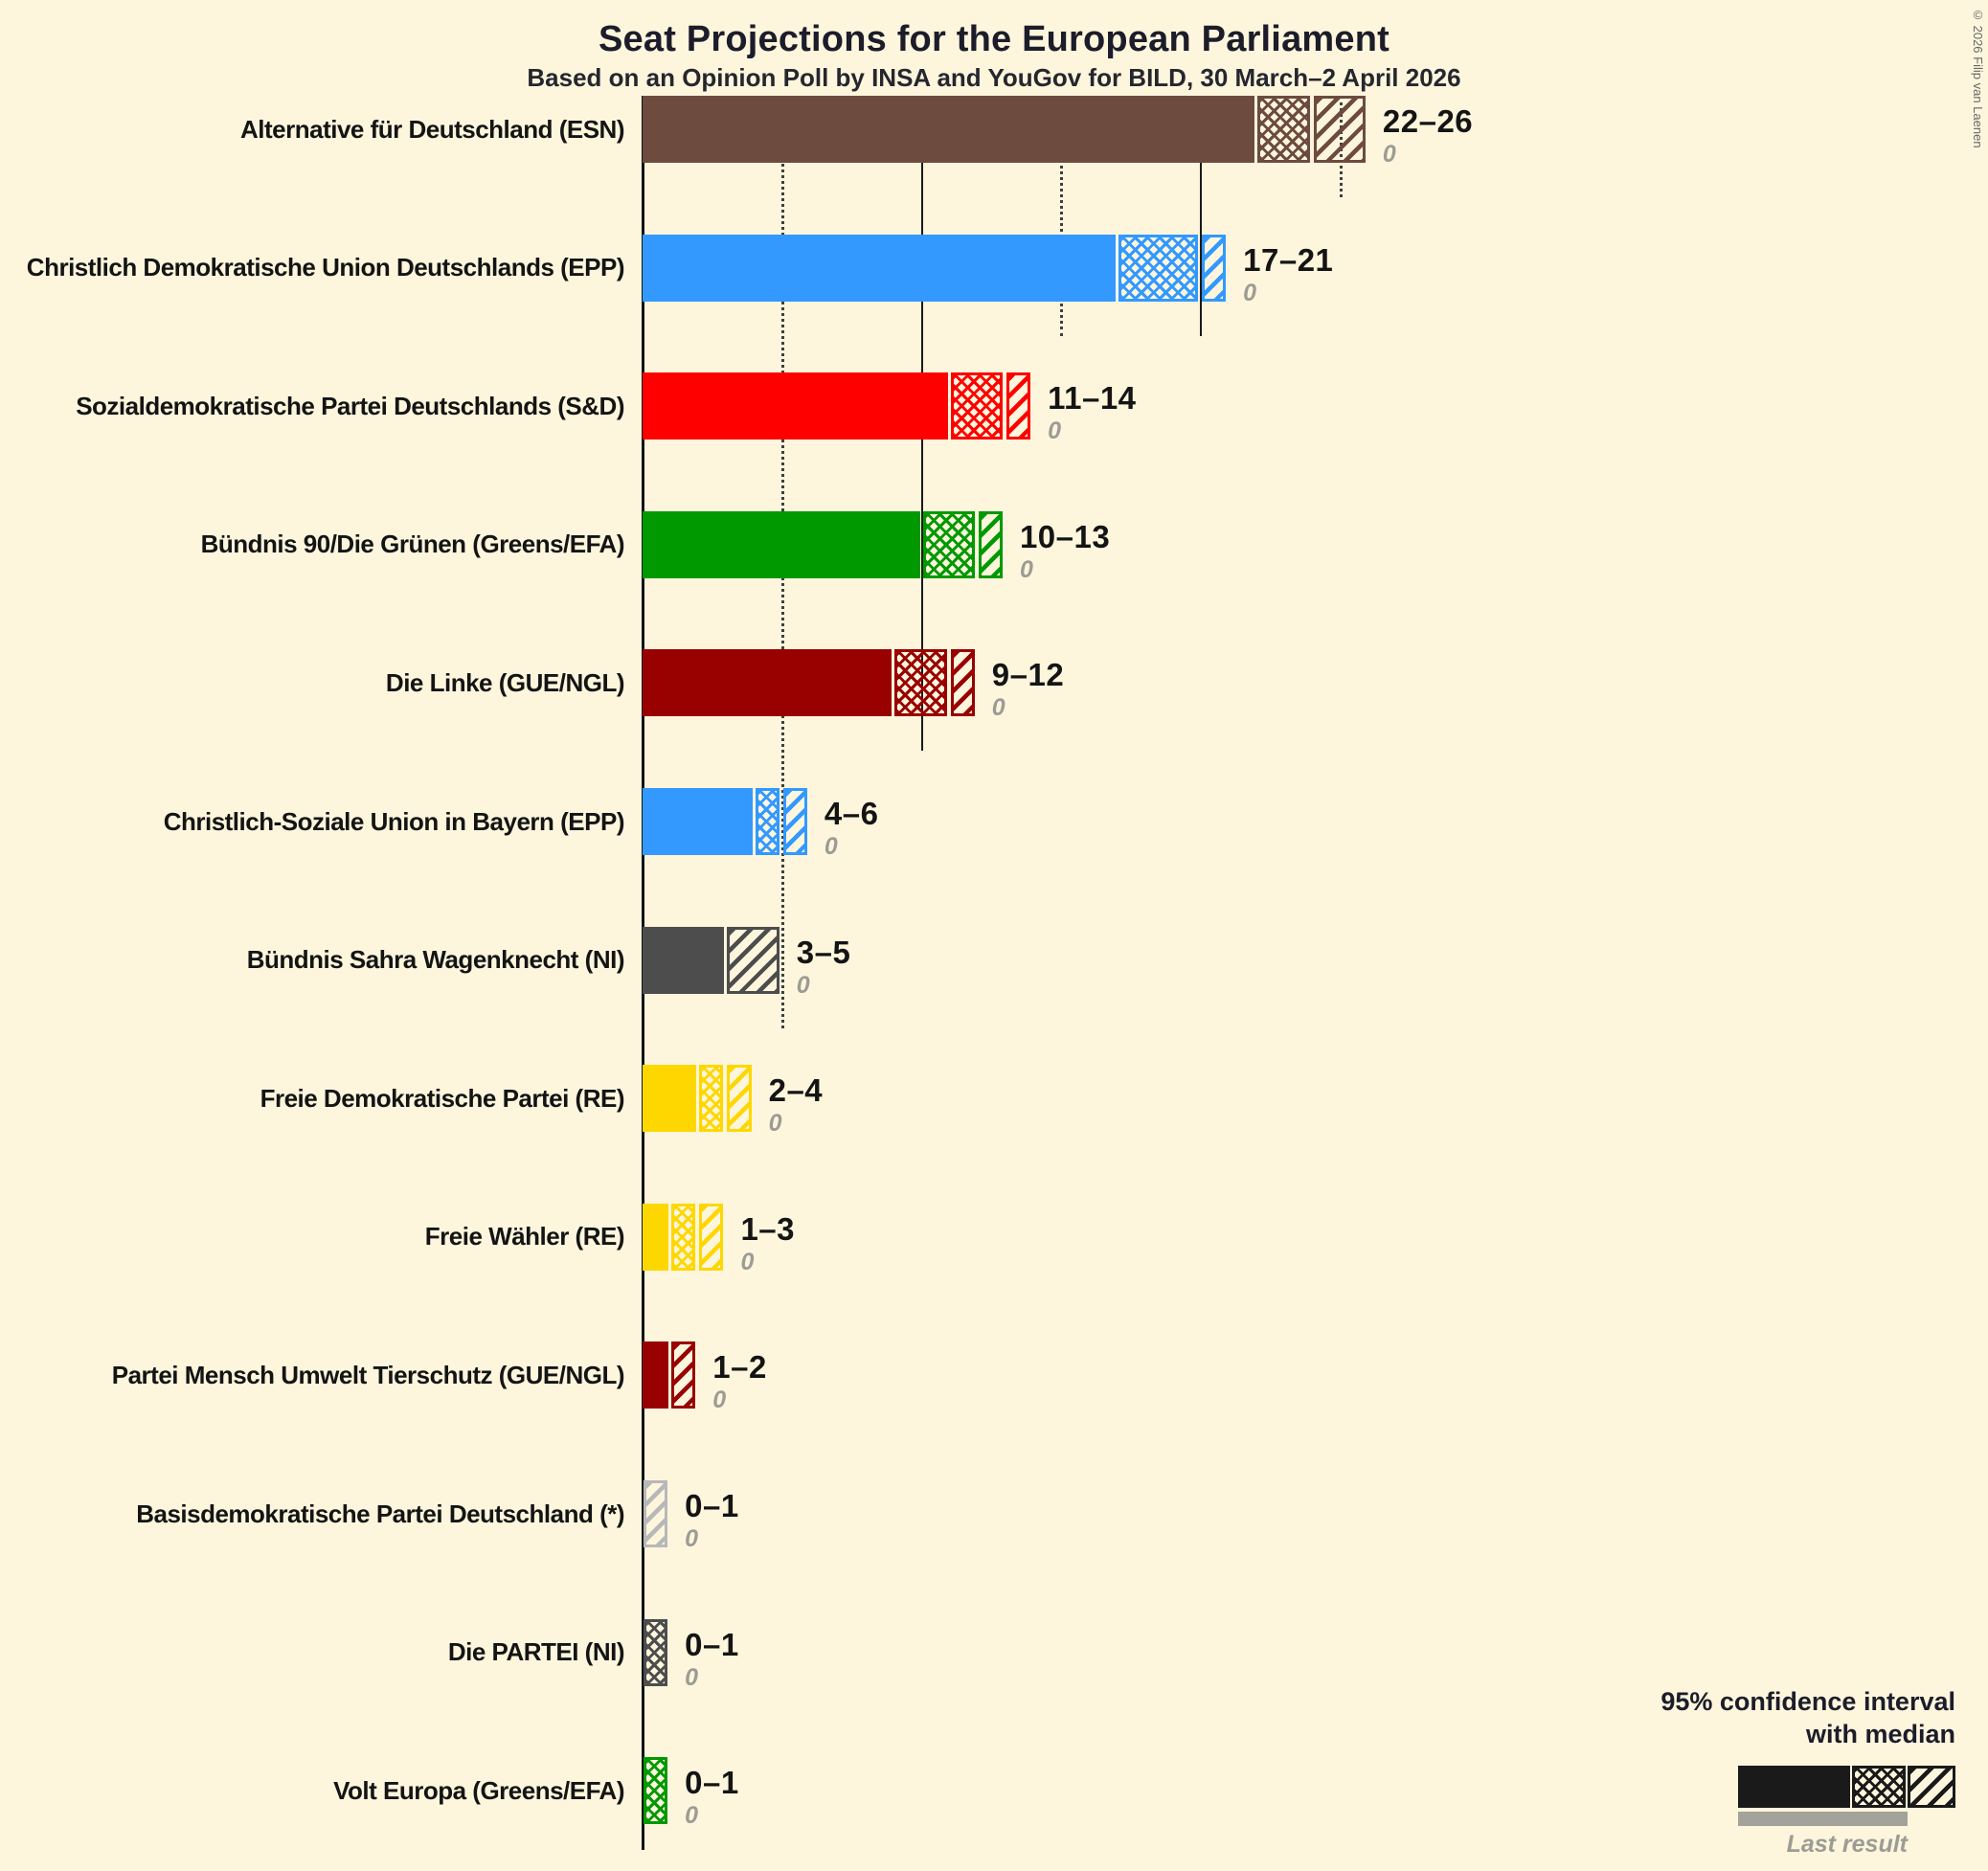 This screenshot has width=1988, height=1871. What do you see at coordinates (1028, 675) in the screenshot?
I see `seat-range-label: 9–12` at bounding box center [1028, 675].